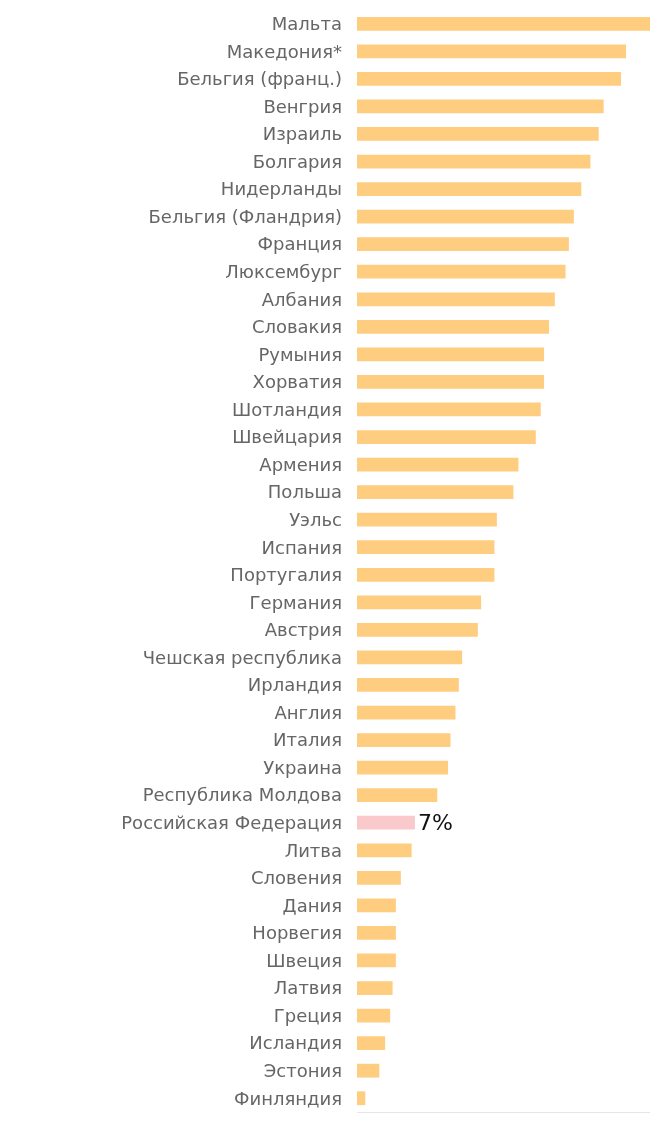 This screenshot has width=650, height=1124. I want to click on y-tick-label: Нидерланды, so click(281, 189).